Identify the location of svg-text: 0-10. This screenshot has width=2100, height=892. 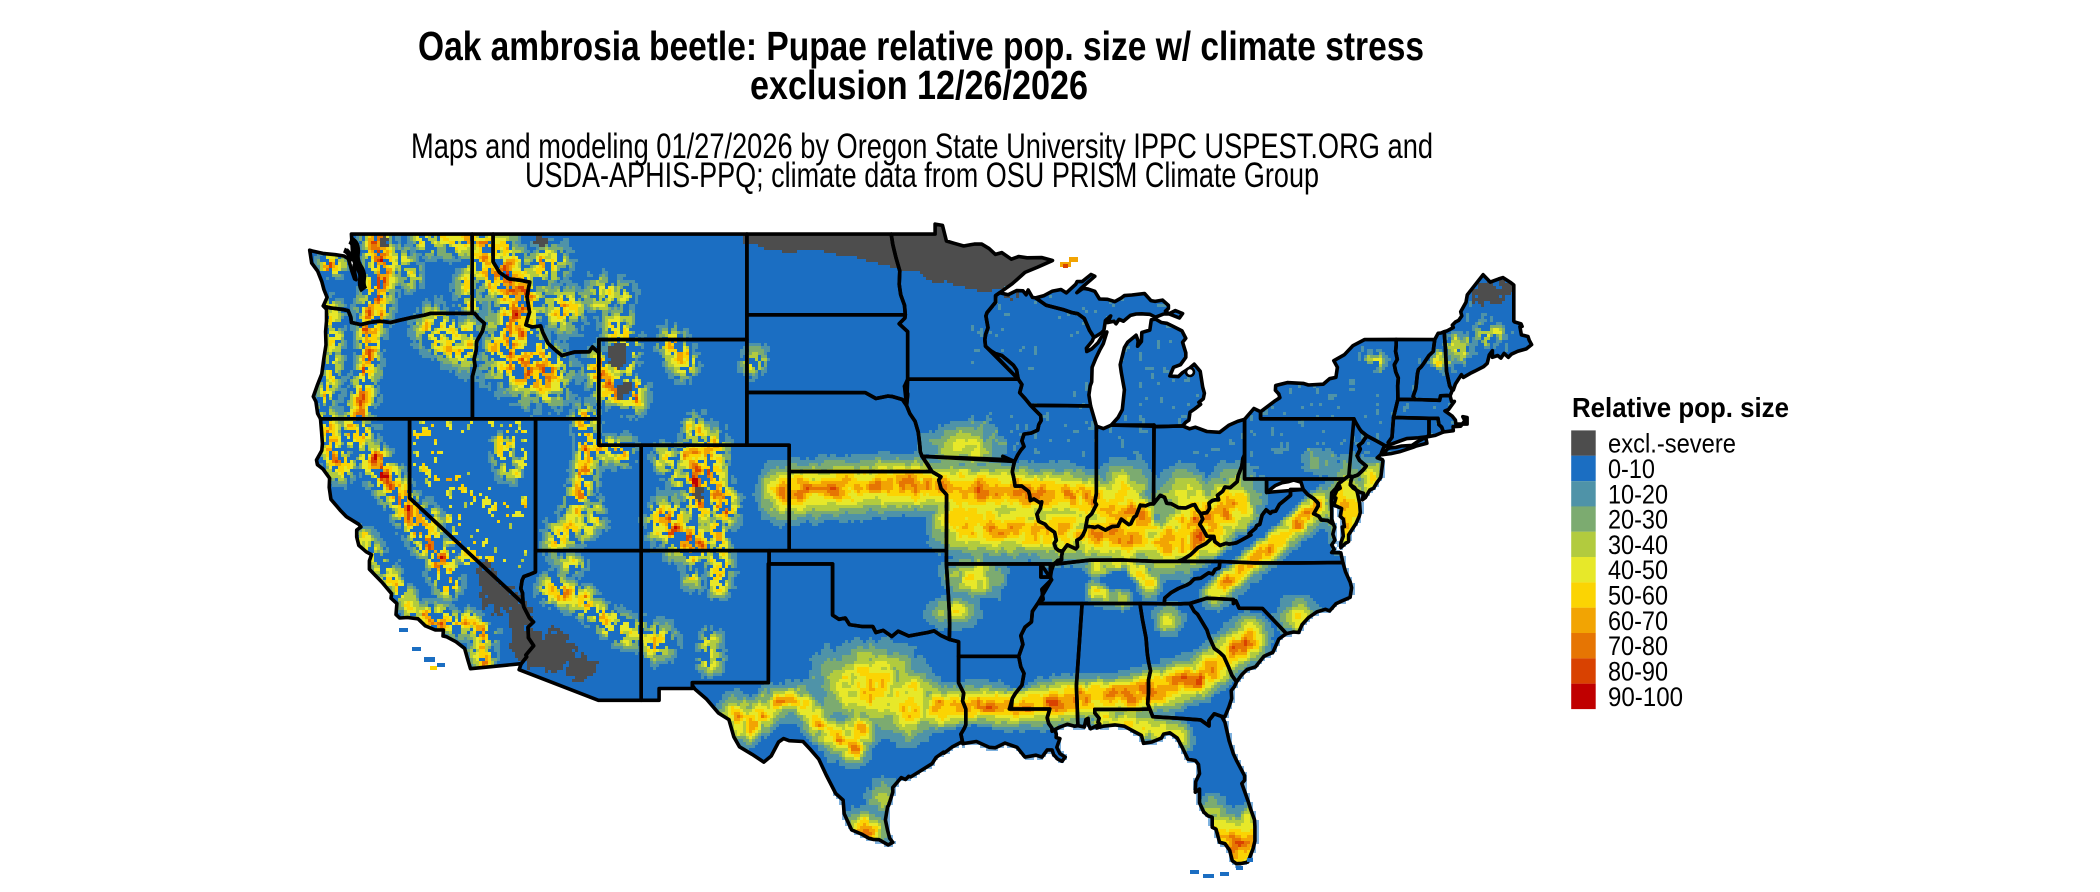
(1631, 469).